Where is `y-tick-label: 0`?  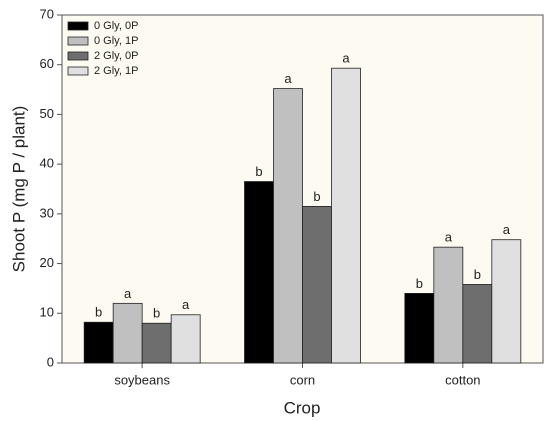 y-tick-label: 0 is located at coordinates (50, 361).